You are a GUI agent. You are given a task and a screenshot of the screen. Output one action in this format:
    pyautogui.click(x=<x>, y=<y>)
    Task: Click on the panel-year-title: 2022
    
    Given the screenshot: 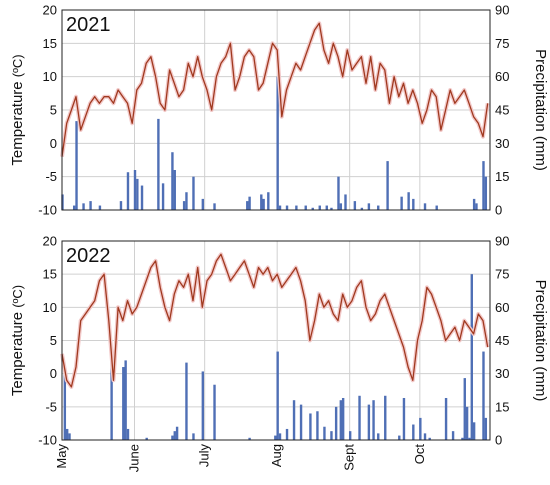 What is the action you would take?
    pyautogui.click(x=88, y=256)
    